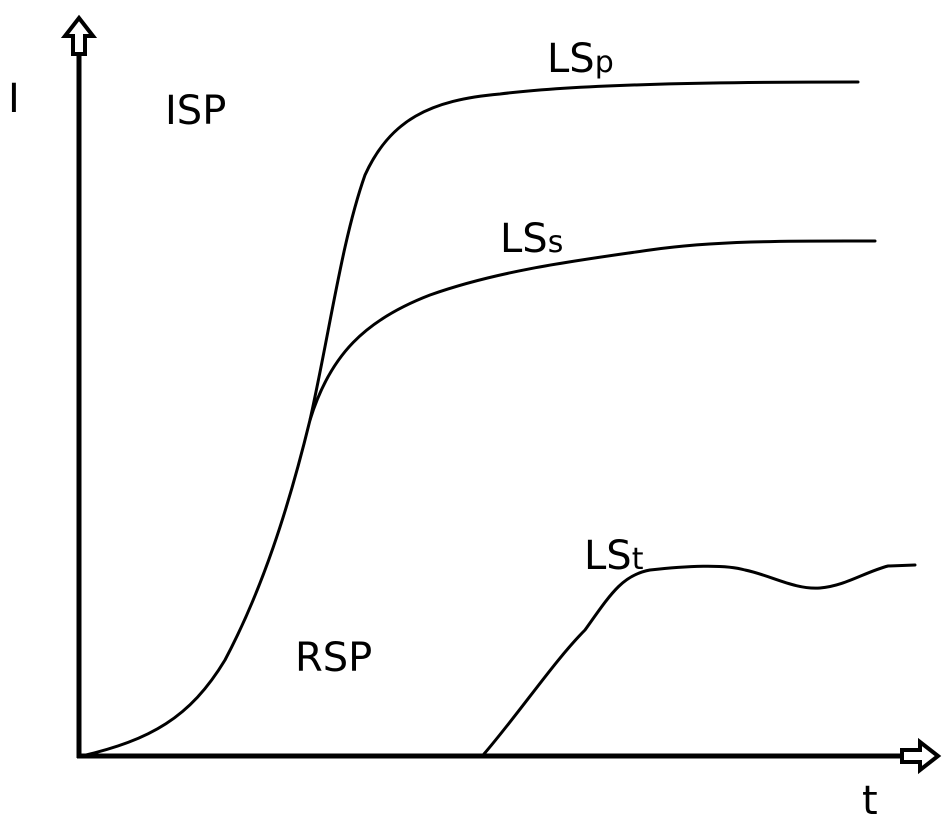 This screenshot has width=944, height=818. I want to click on y-axis-label: I, so click(14, 99).